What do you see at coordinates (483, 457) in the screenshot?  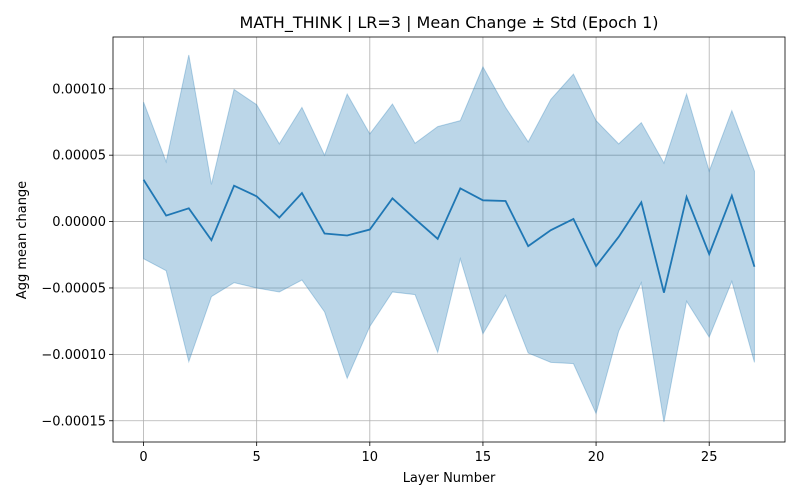 I see `x-tick-label: 15` at bounding box center [483, 457].